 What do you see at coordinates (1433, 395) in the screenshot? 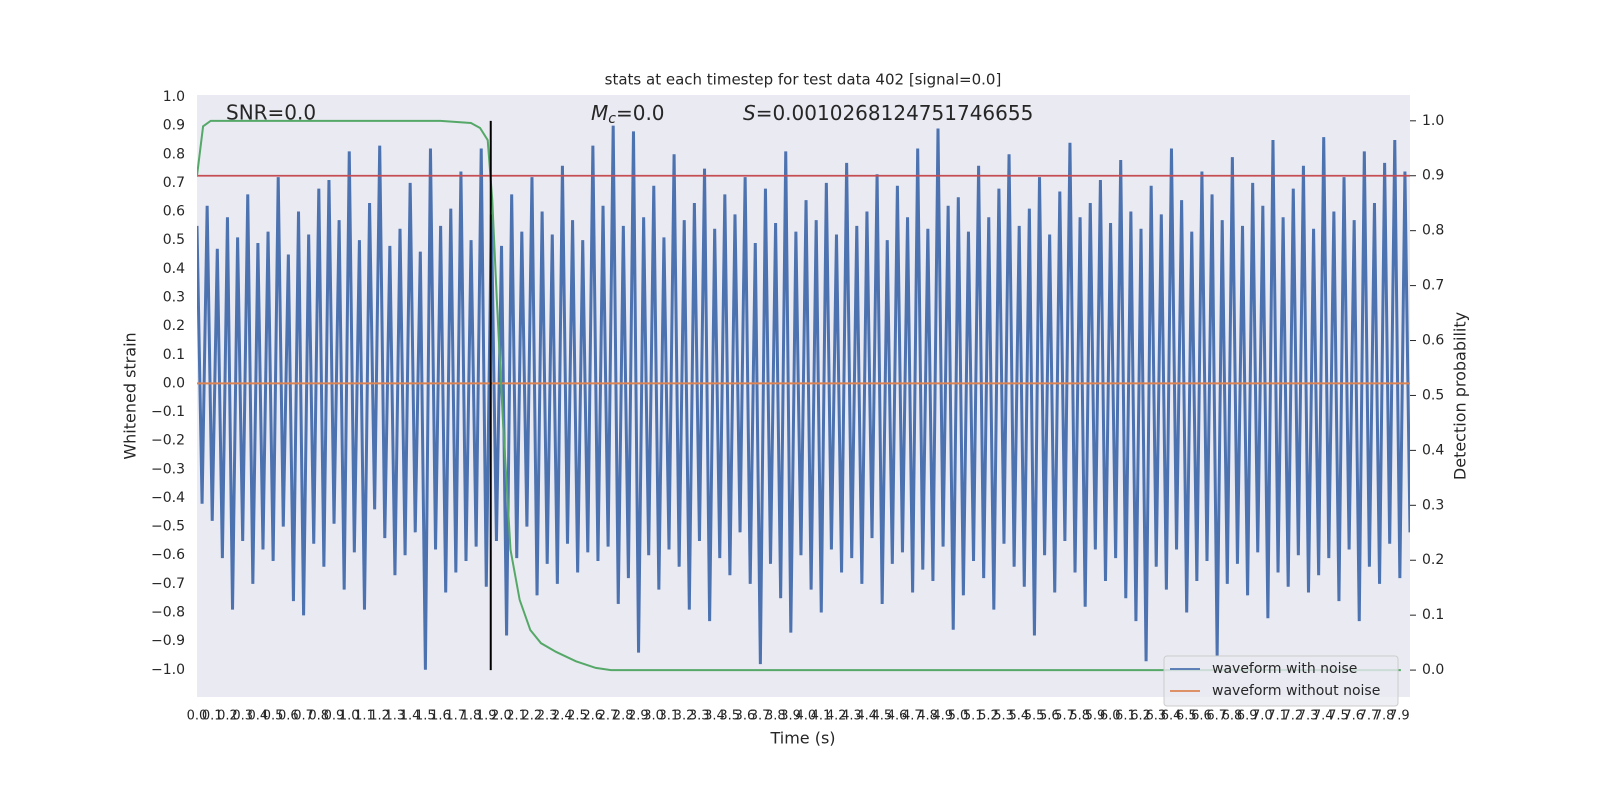
I see `y2-tick-label: 0.5` at bounding box center [1433, 395].